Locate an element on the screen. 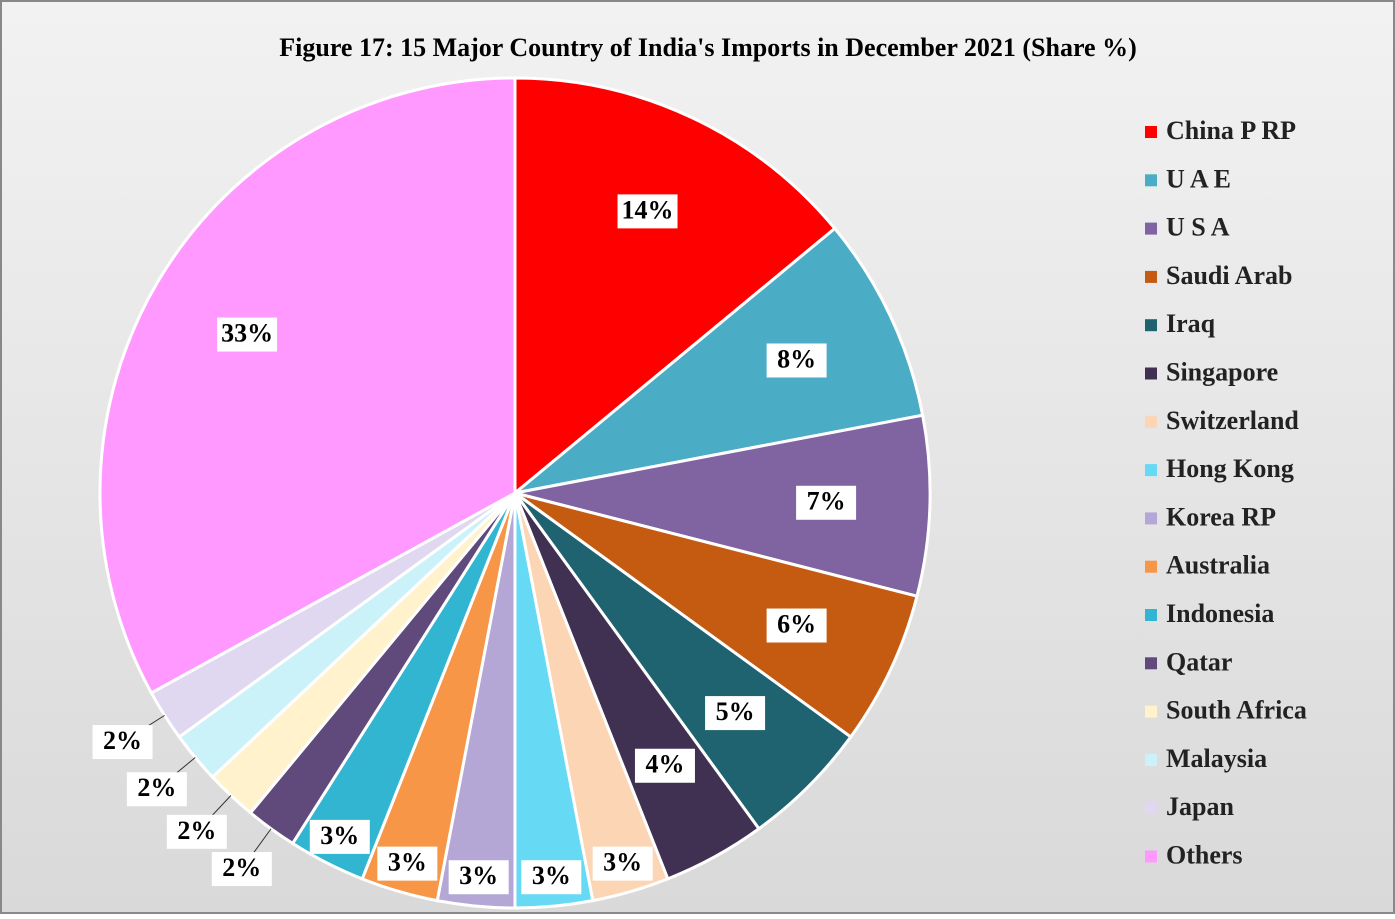  legend-label: Qatar is located at coordinates (1199, 661).